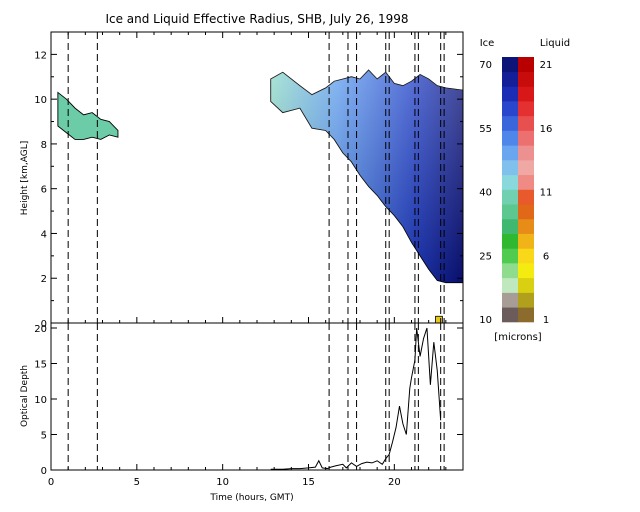 This screenshot has height=512, width=640. Describe the element at coordinates (555, 43) in the screenshot. I see `colorbar-liquid-label: Liquid` at that location.